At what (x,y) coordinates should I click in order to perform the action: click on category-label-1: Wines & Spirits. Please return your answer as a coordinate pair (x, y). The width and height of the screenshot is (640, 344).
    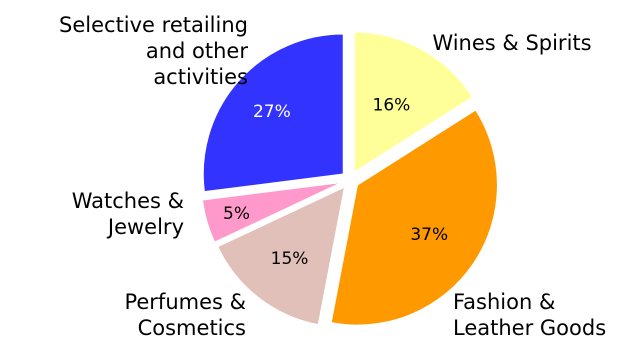
    Looking at the image, I should click on (511, 43).